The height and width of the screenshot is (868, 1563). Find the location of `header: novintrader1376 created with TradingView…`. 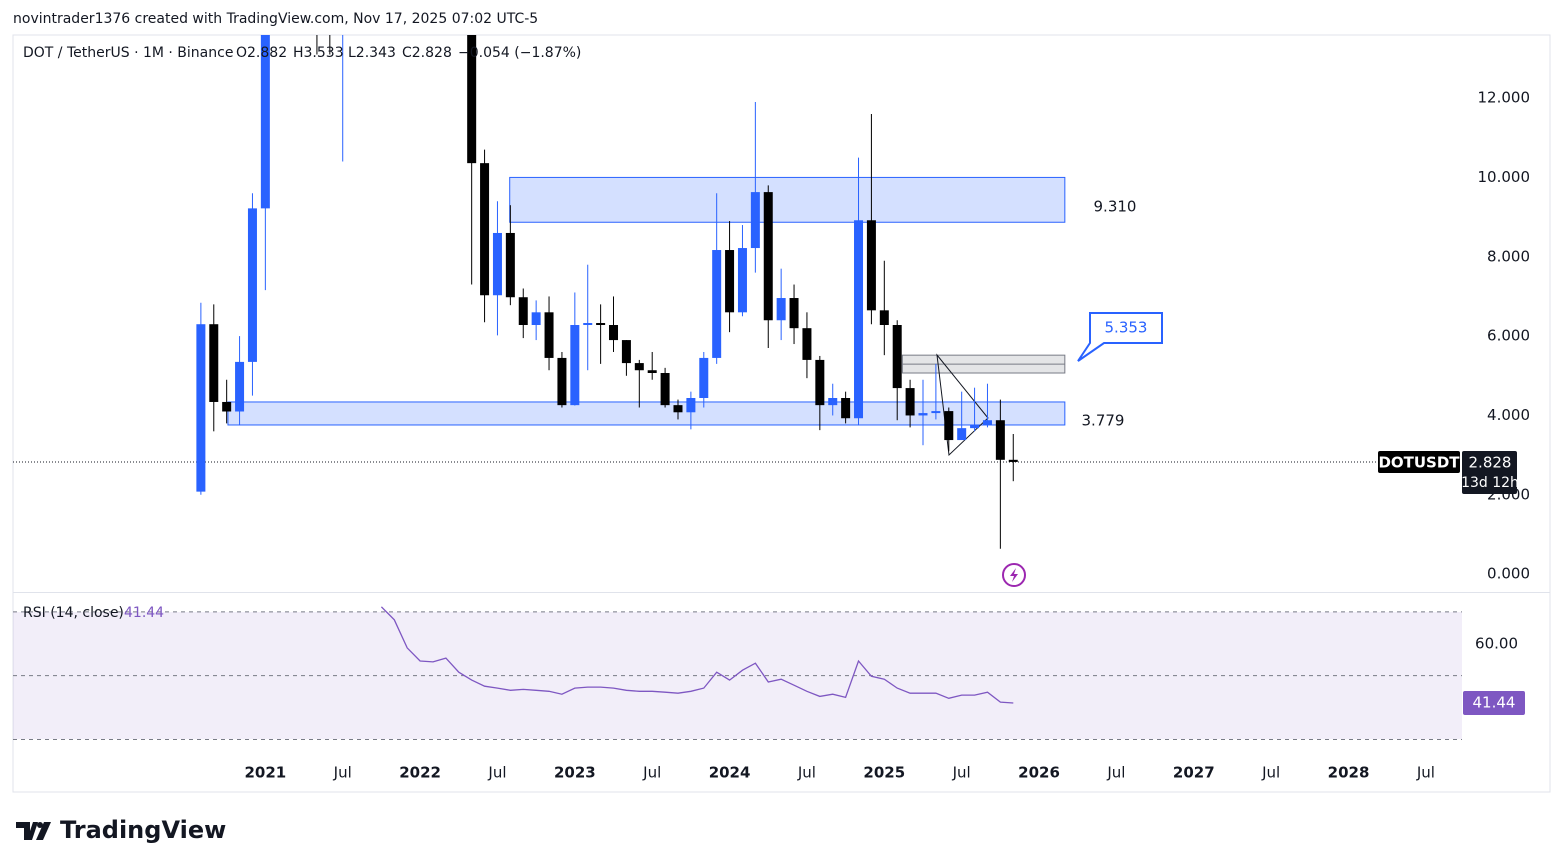

header: novintrader1376 created with TradingView… is located at coordinates (275, 19).